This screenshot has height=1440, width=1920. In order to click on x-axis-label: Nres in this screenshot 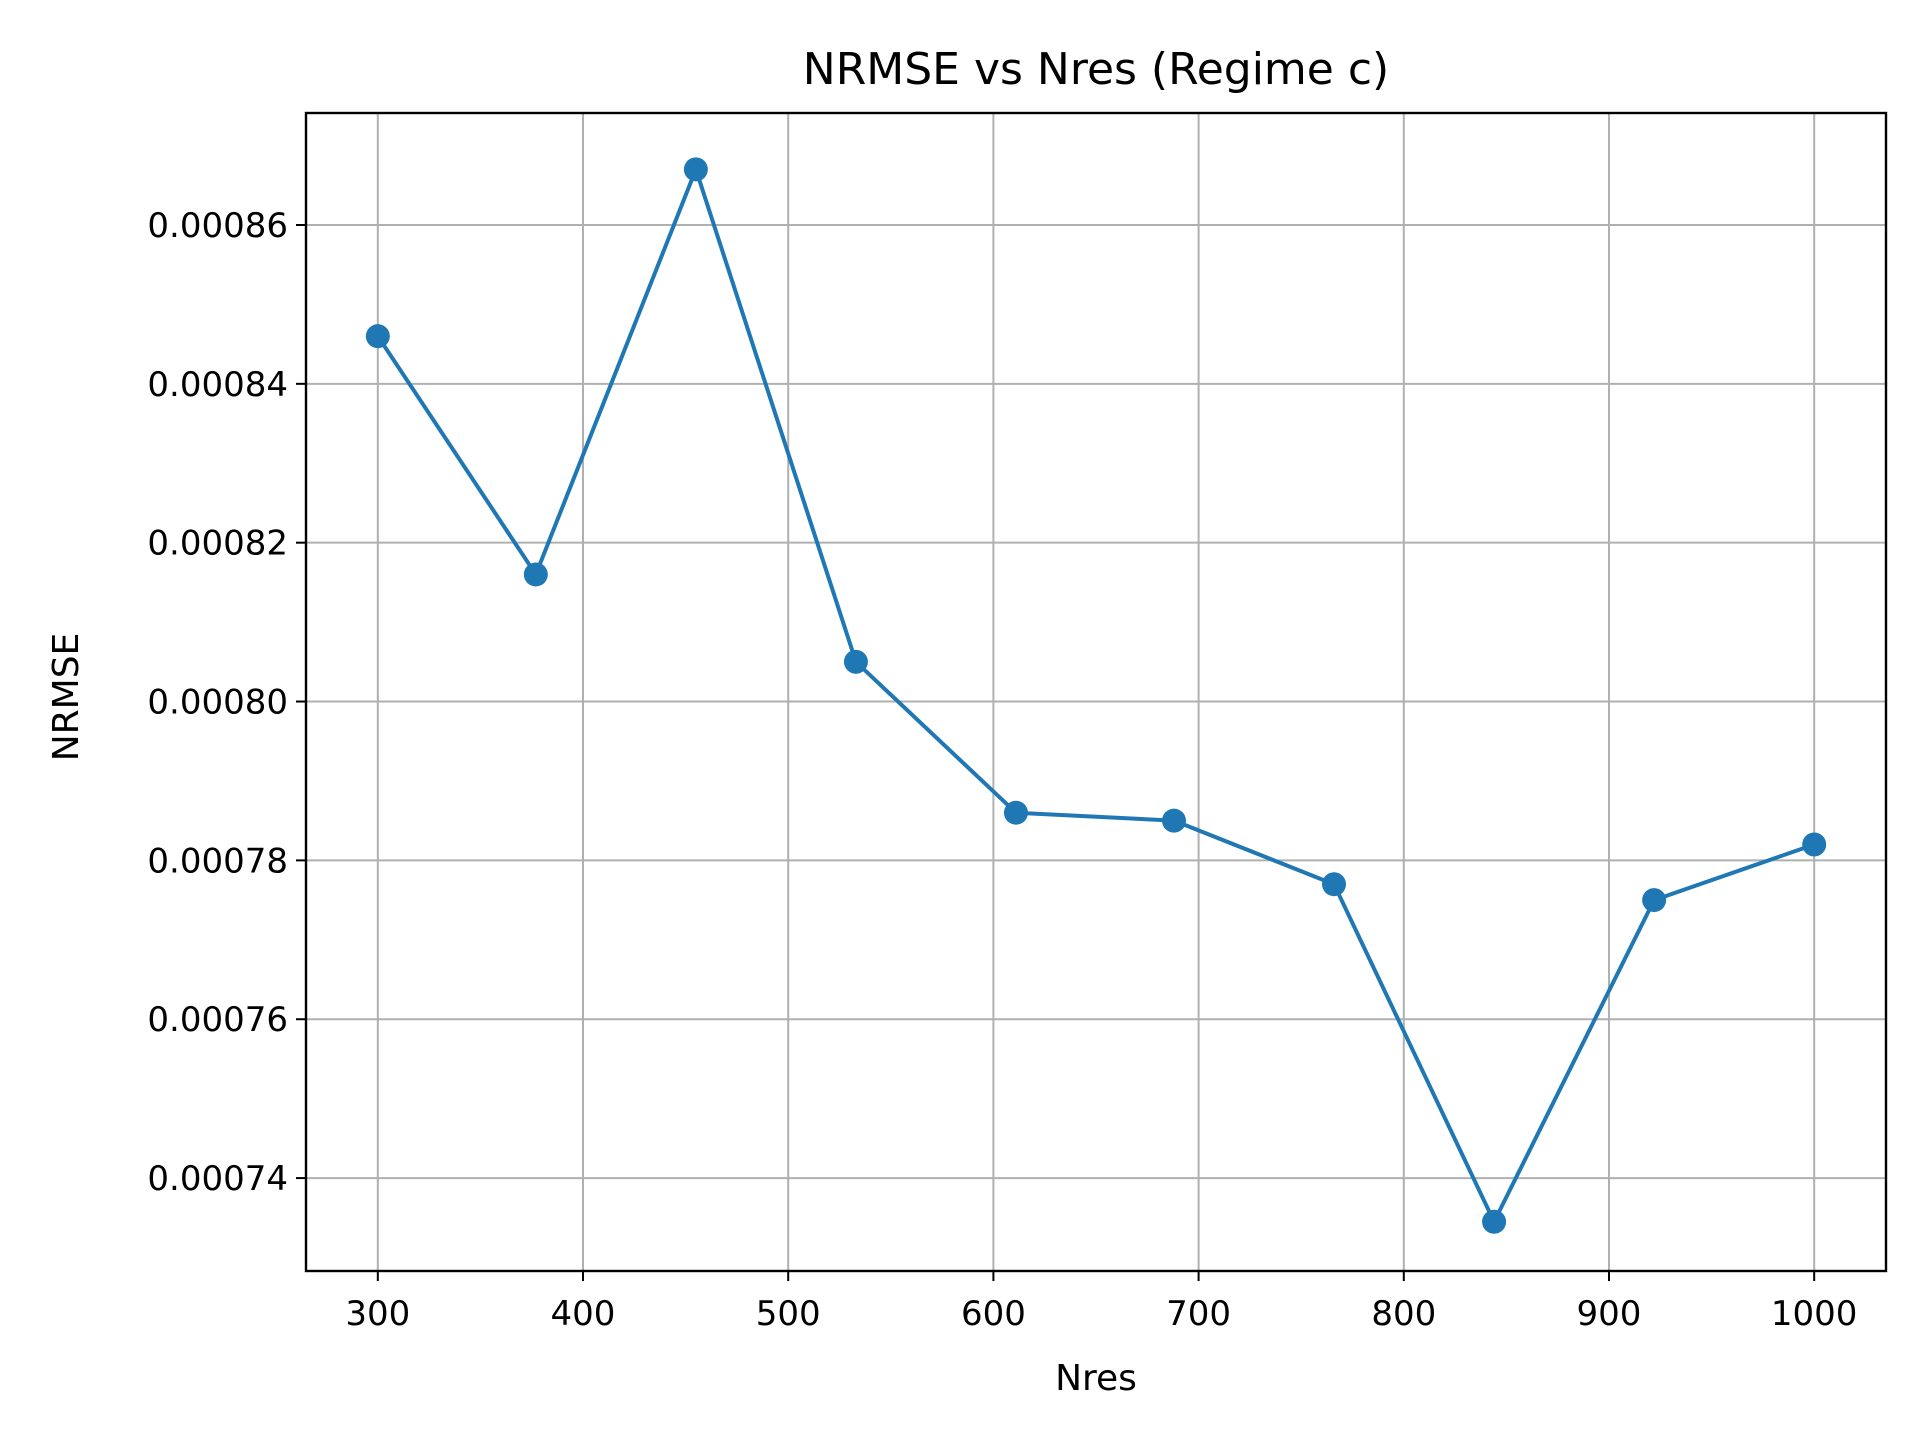, I will do `click(1096, 1378)`.